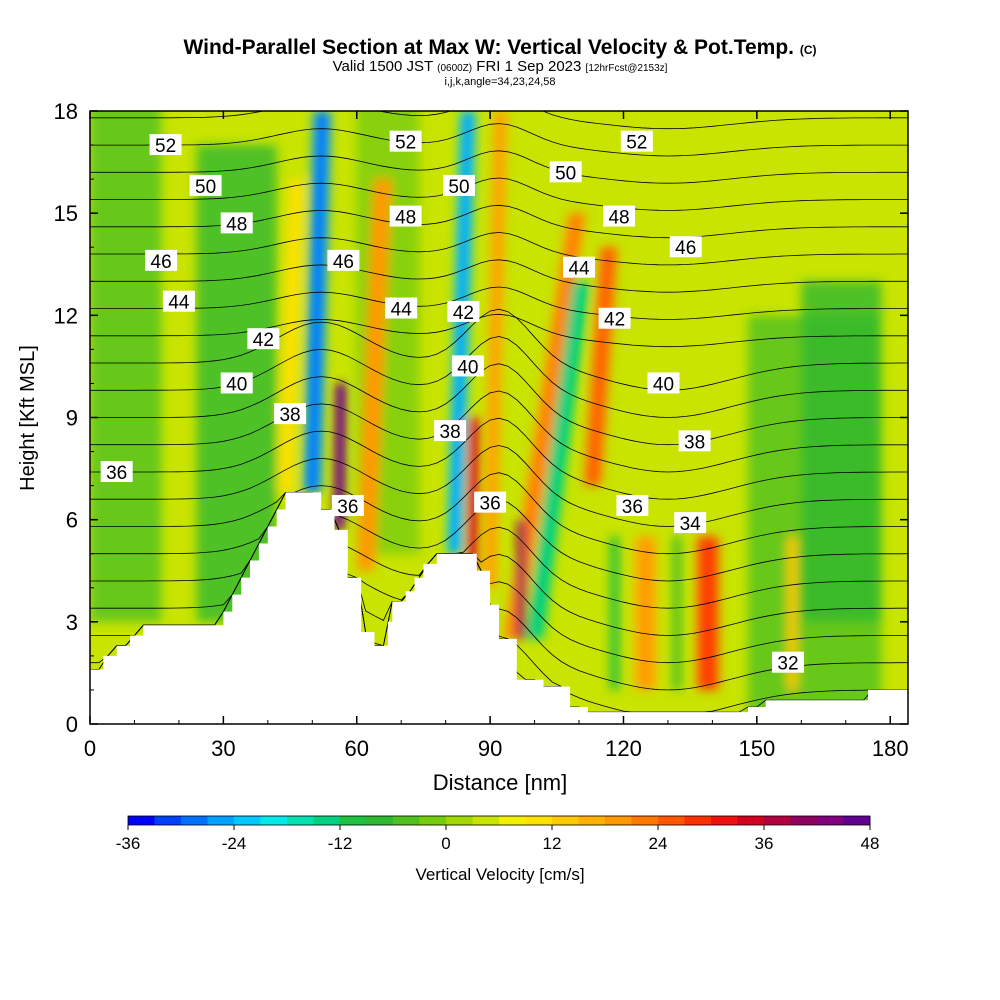 The image size is (1000, 1000). Describe the element at coordinates (445, 843) in the screenshot. I see `colorbar-tick-label: 0` at that location.